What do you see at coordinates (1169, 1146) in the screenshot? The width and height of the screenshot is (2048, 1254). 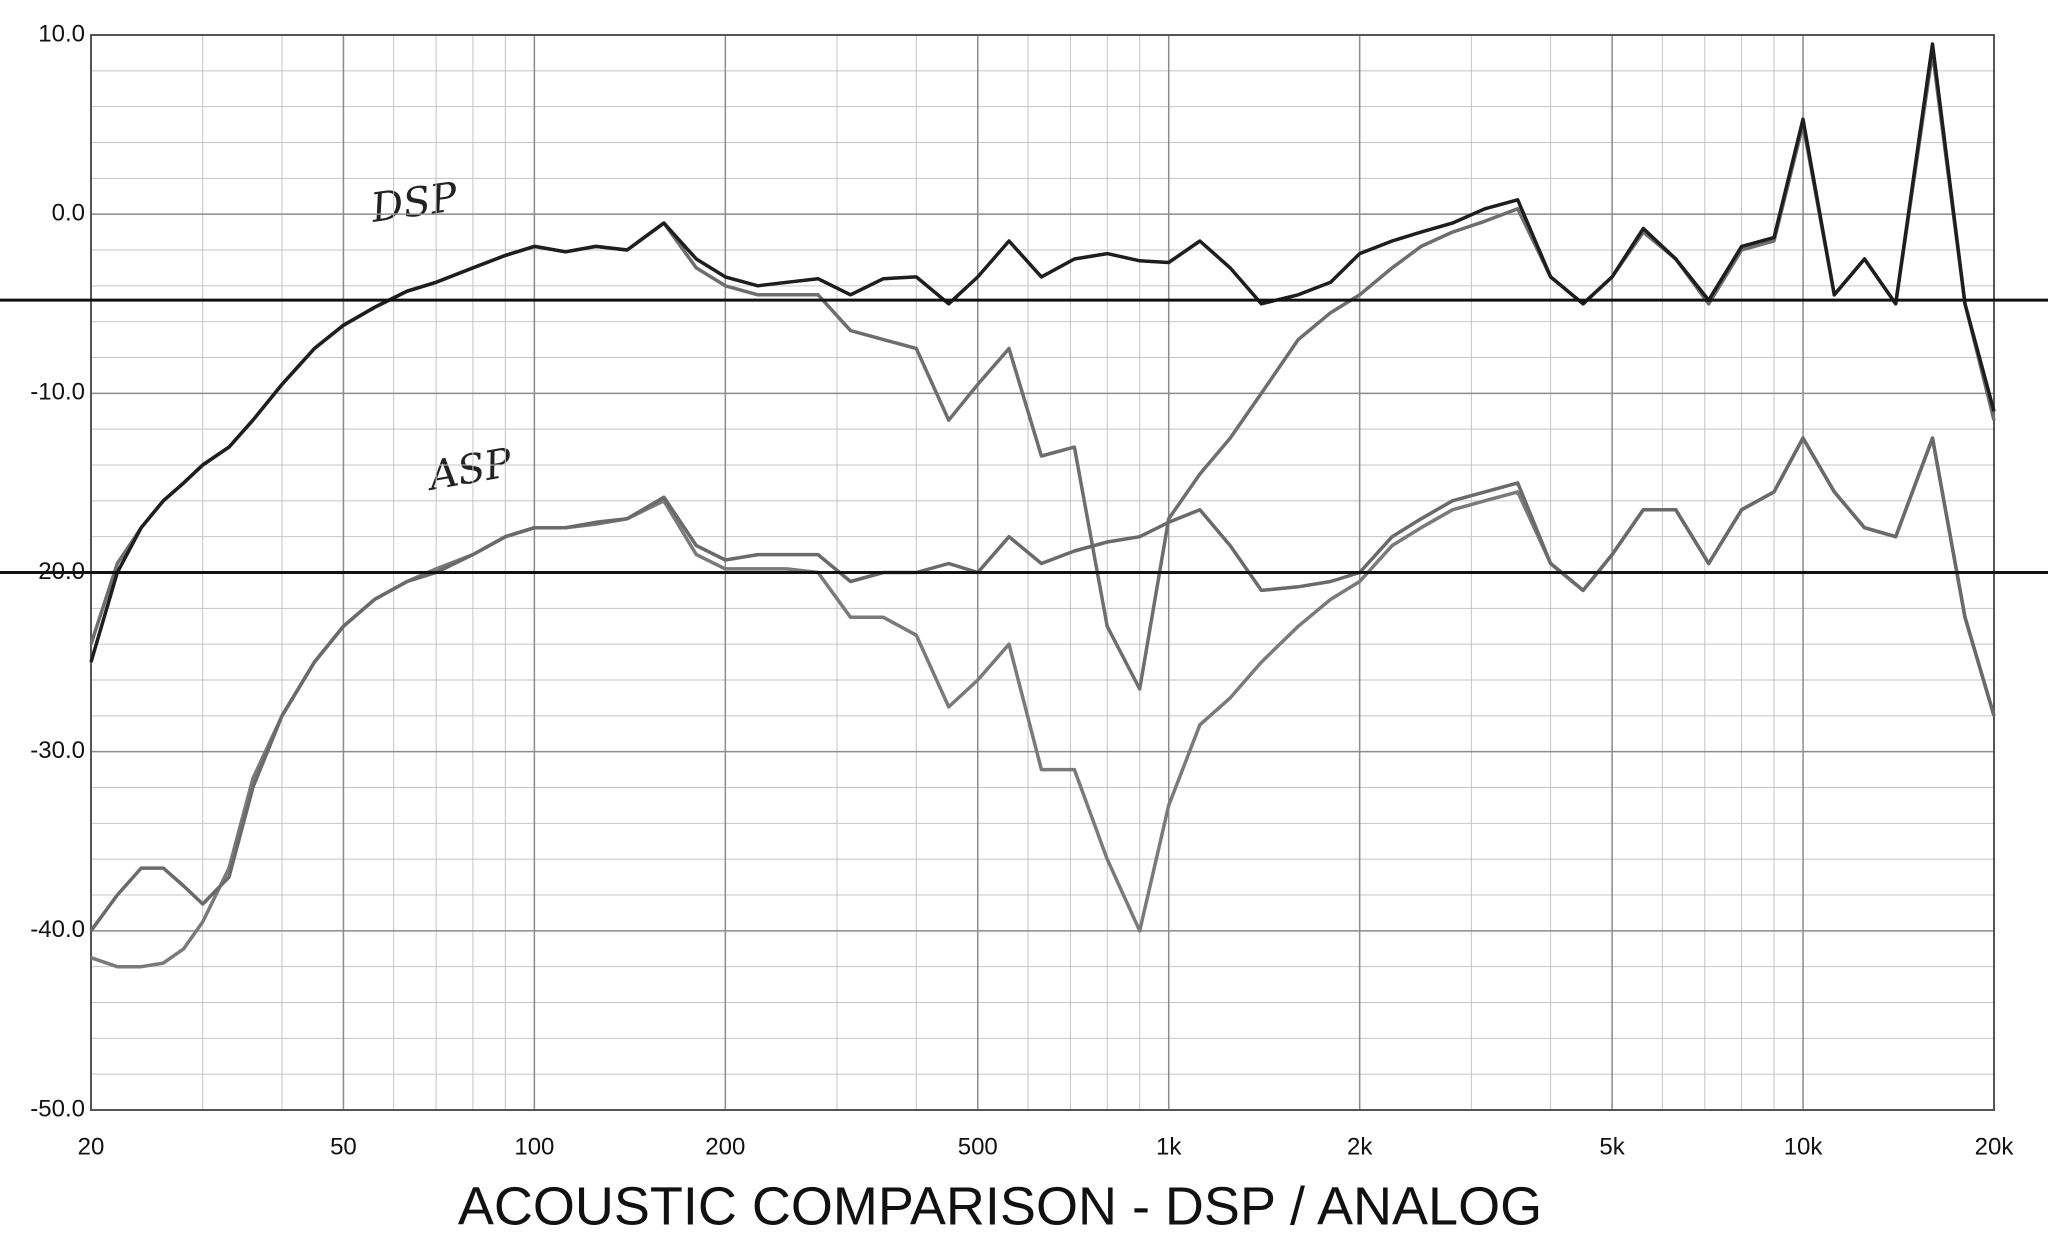 I see `x-tick-label: 1k` at bounding box center [1169, 1146].